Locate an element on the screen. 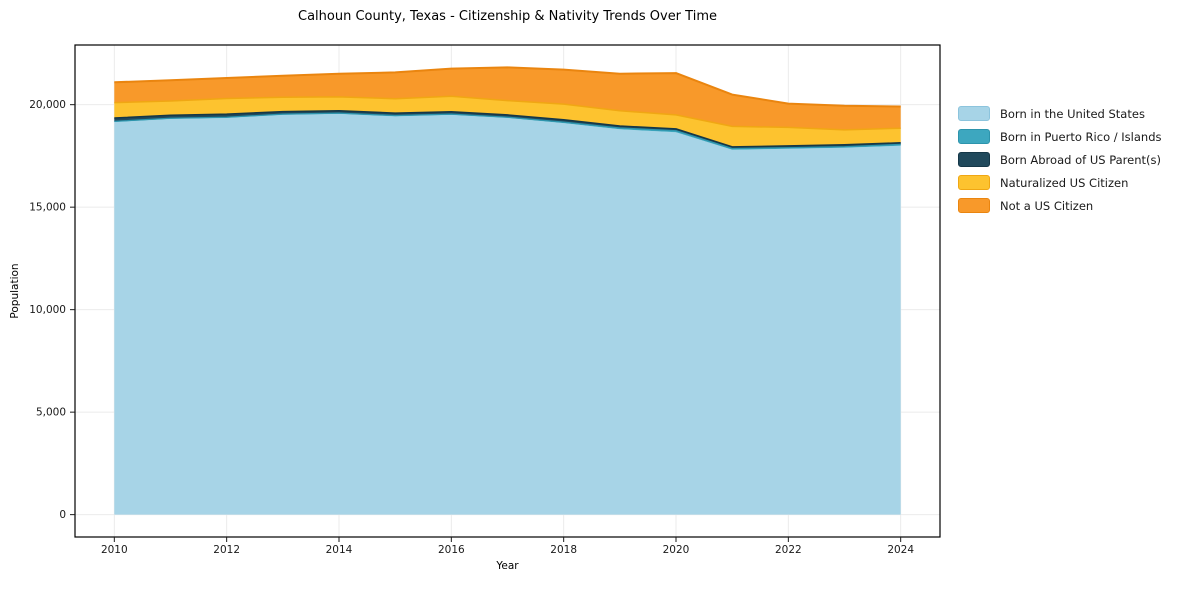 The width and height of the screenshot is (1189, 590). area-naturalized-us-citizen is located at coordinates (507, 121).